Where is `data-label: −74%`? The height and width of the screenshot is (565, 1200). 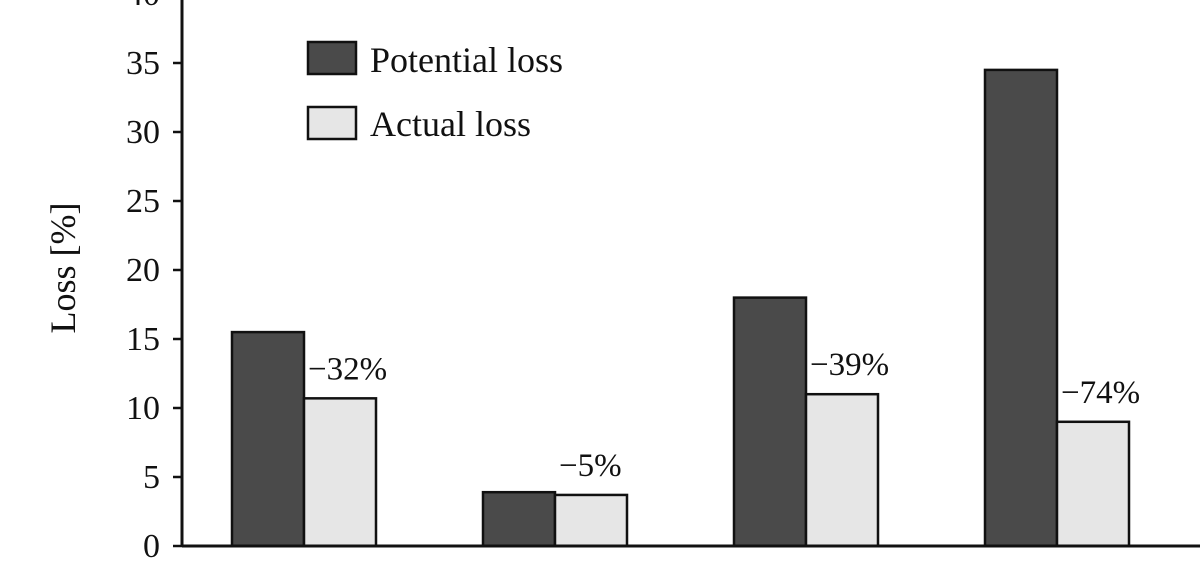
data-label: −74% is located at coordinates (1100, 393).